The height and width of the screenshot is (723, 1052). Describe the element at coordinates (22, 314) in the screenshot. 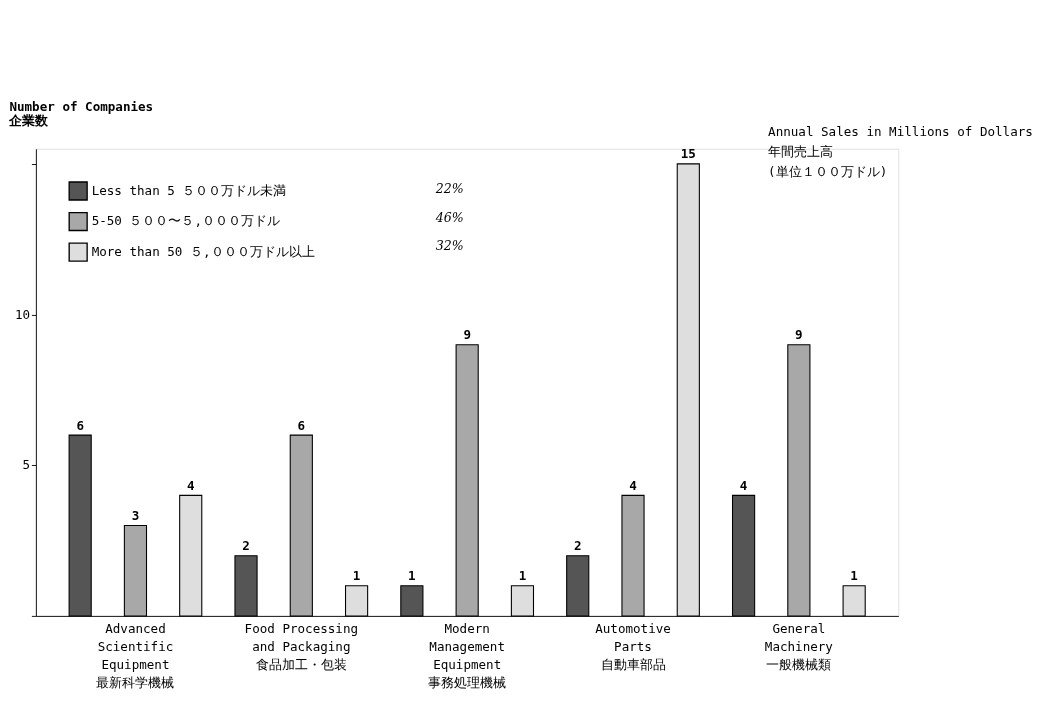

I see `y-tick-label: 10` at that location.